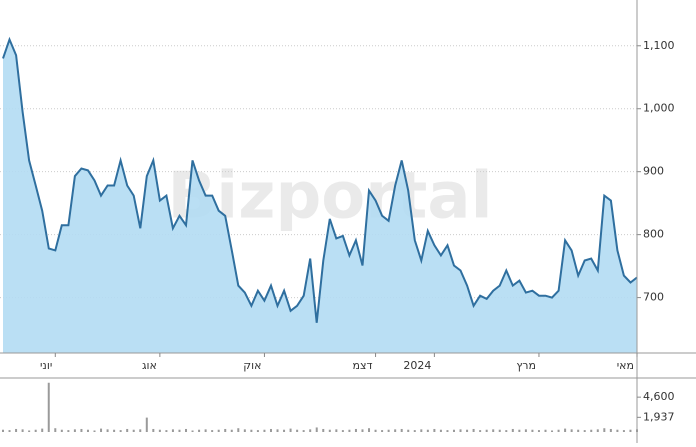 The image size is (696, 447). Describe the element at coordinates (46, 365) in the screenshot. I see `x-tick-label: יוני` at that location.